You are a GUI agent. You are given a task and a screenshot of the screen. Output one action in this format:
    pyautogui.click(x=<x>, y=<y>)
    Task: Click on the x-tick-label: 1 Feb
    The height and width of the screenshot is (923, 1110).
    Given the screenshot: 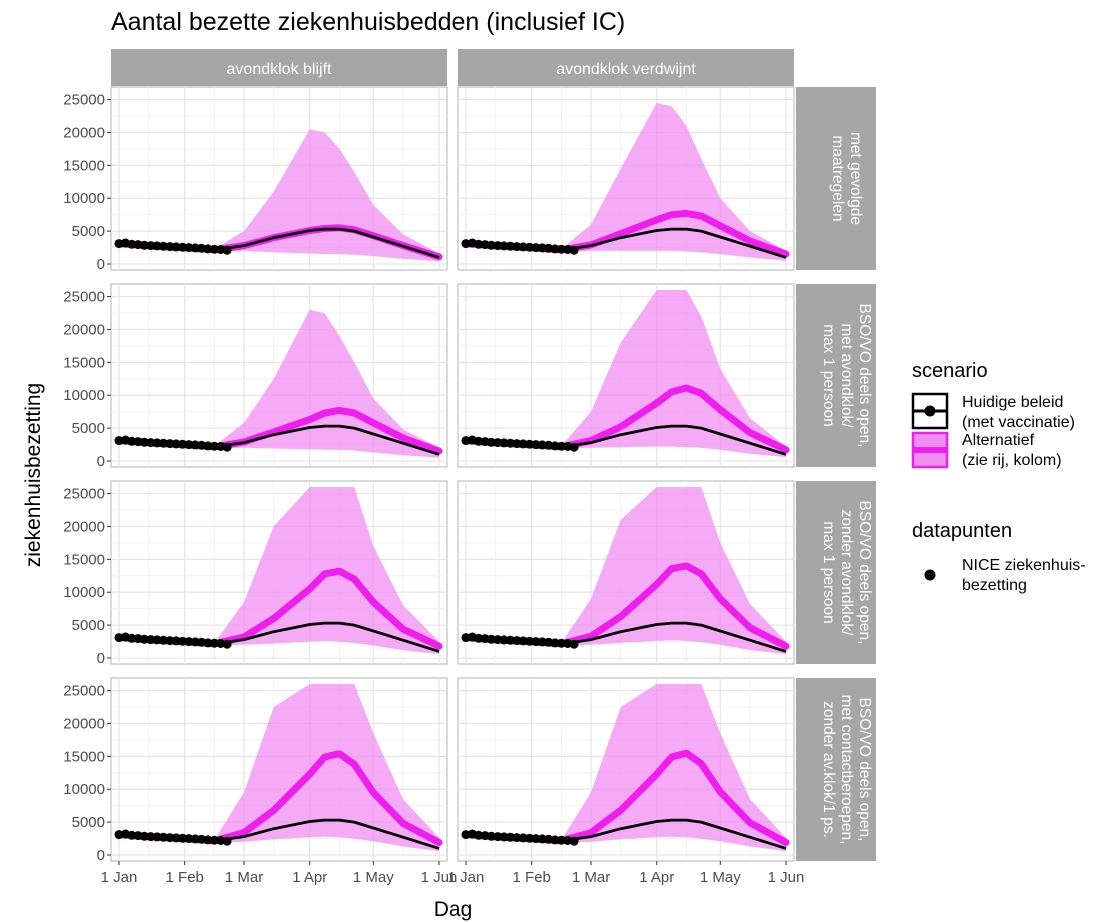 What is the action you would take?
    pyautogui.click(x=185, y=877)
    